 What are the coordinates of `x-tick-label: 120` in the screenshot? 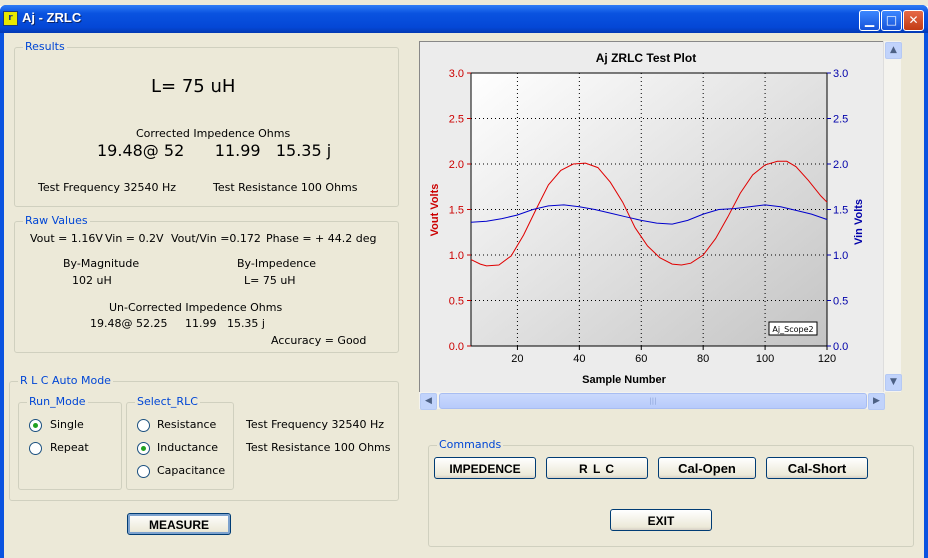 It's located at (827, 359).